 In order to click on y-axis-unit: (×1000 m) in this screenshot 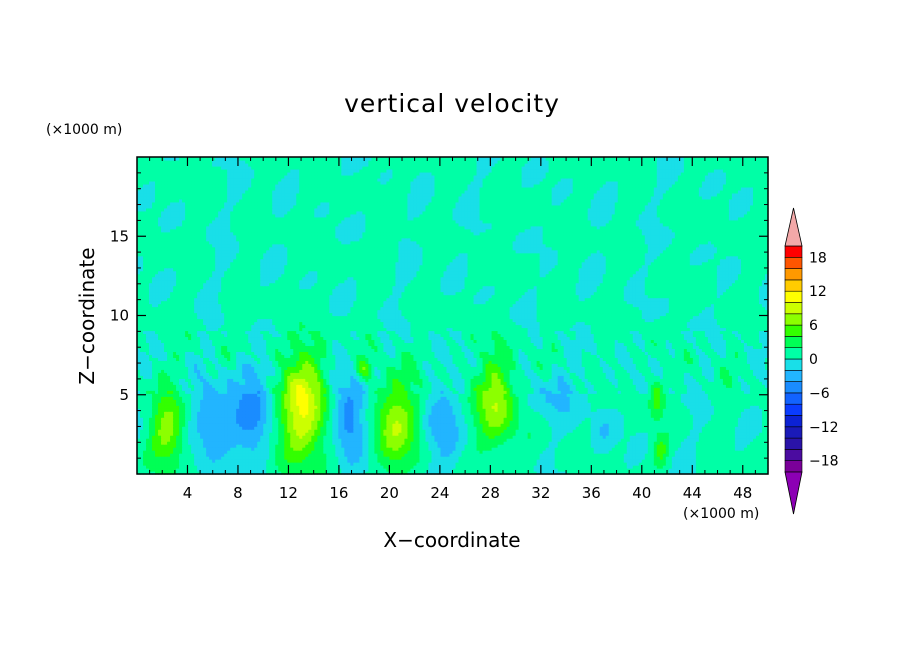, I will do `click(84, 130)`.